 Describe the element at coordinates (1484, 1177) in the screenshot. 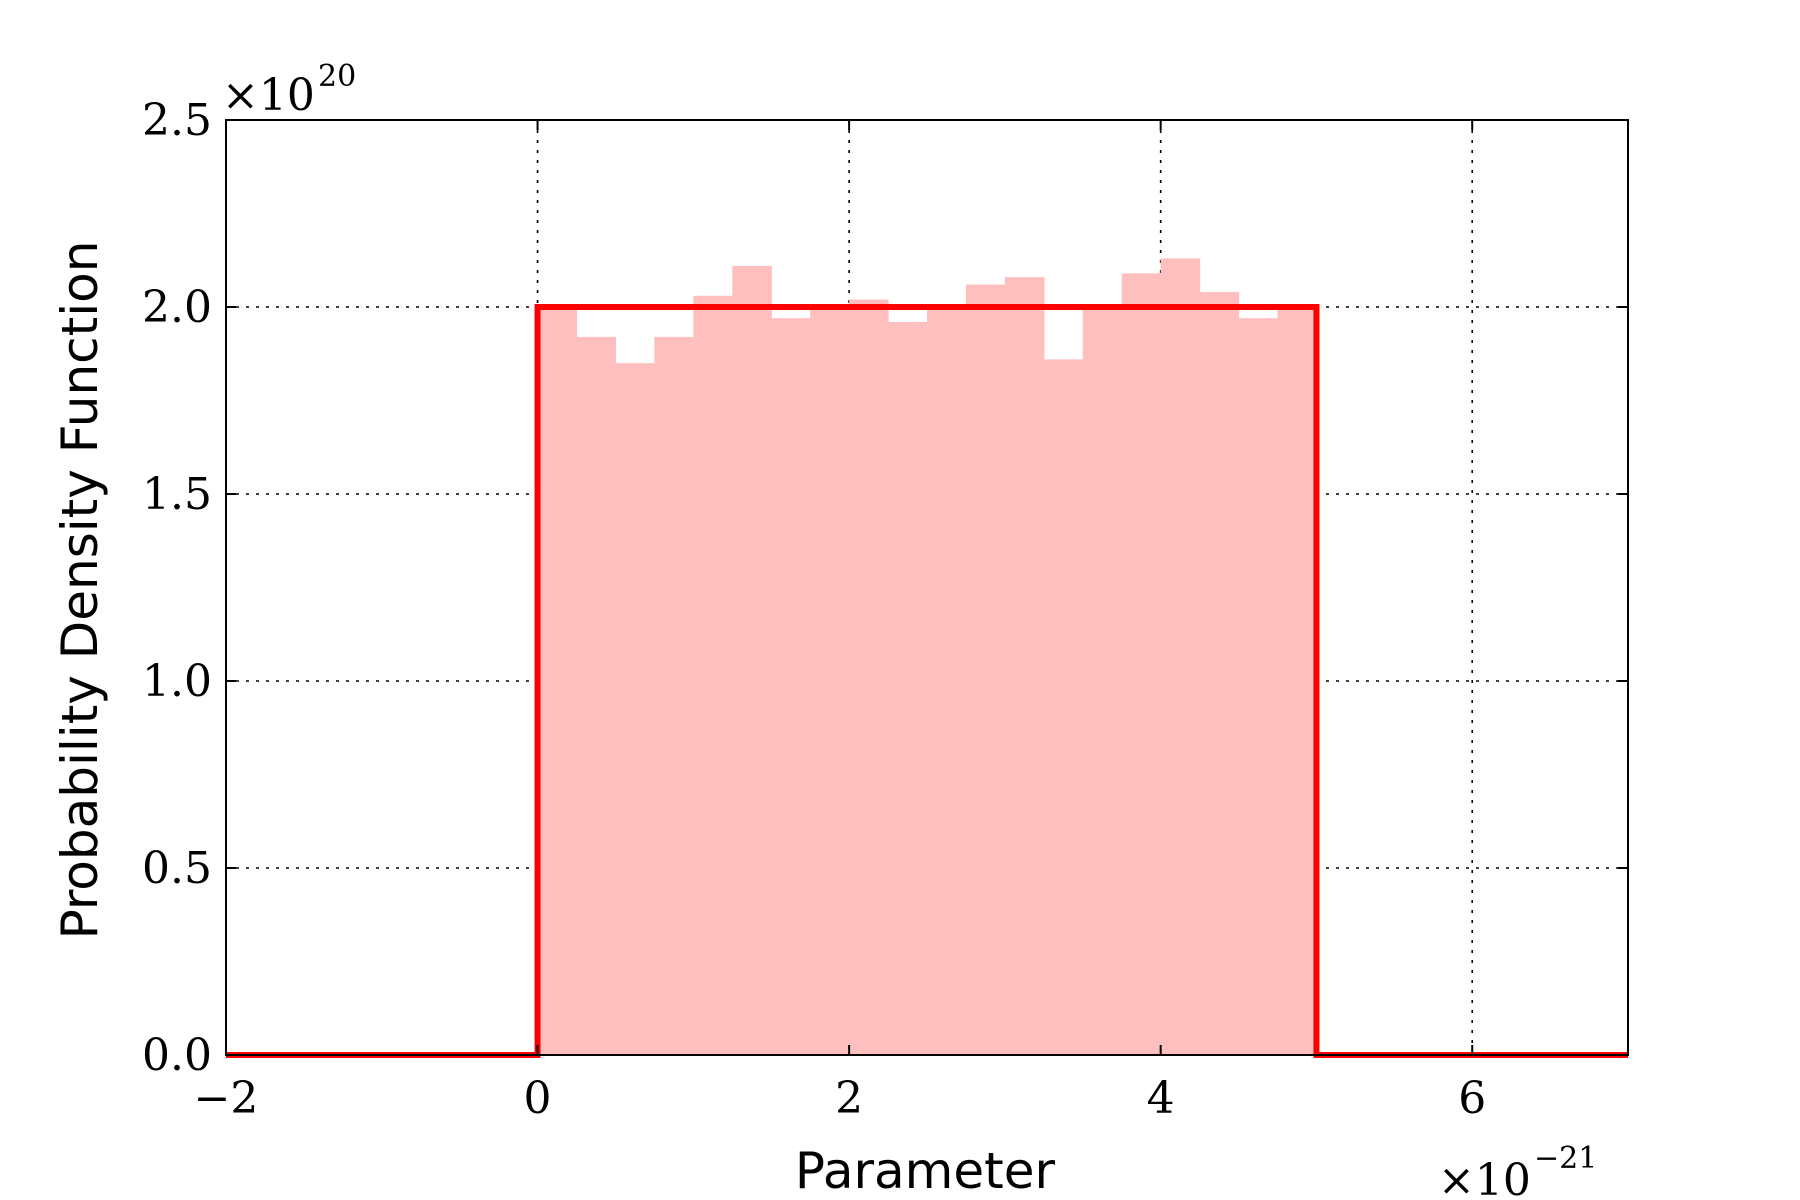

I see `x-multiplier-base: ×10` at that location.